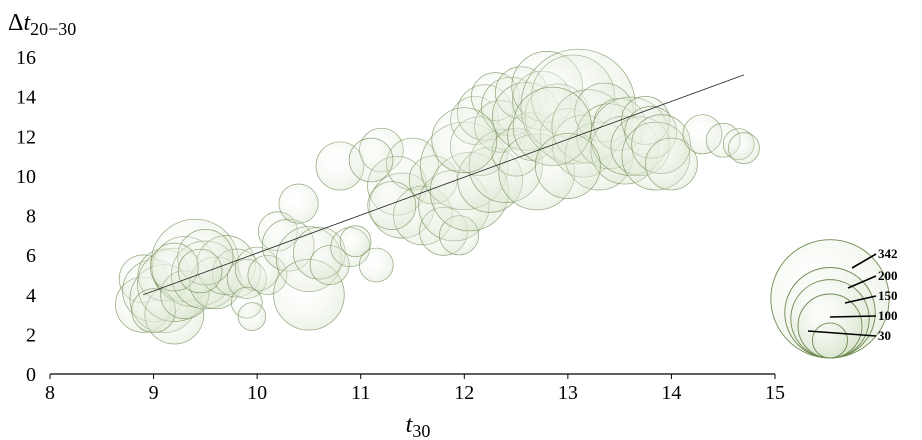 This screenshot has height=440, width=922. Describe the element at coordinates (671, 393) in the screenshot. I see `x-tick-label: 14` at that location.